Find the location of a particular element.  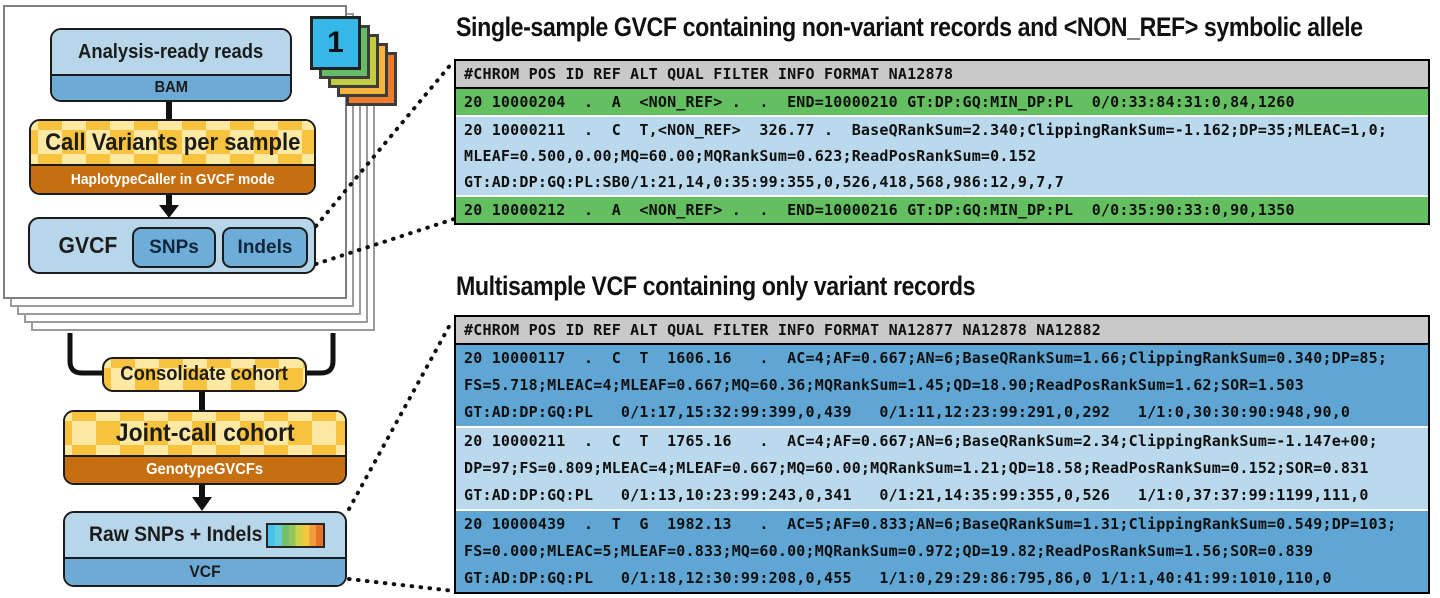

genotypegvcfs-tool-label: GenotypeGVCFs is located at coordinates (205, 469).